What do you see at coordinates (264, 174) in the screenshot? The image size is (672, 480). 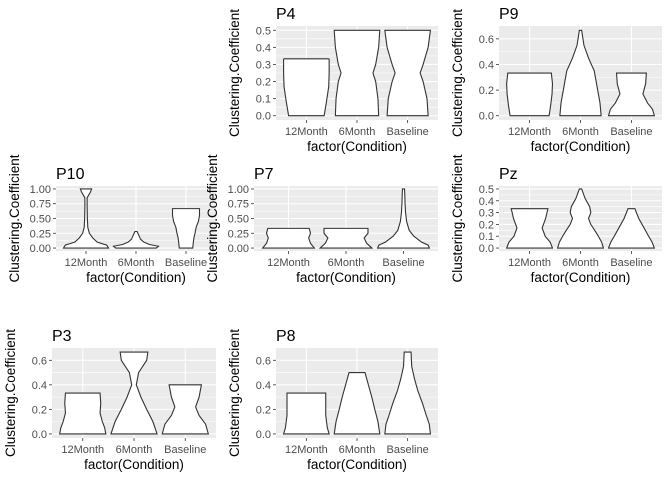 I see `panel-title: P7` at bounding box center [264, 174].